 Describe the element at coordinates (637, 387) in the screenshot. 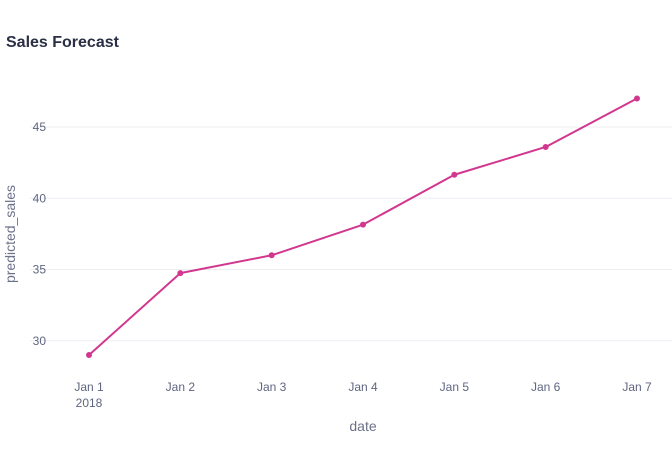

I see `x-tick-label: Jan 7` at that location.